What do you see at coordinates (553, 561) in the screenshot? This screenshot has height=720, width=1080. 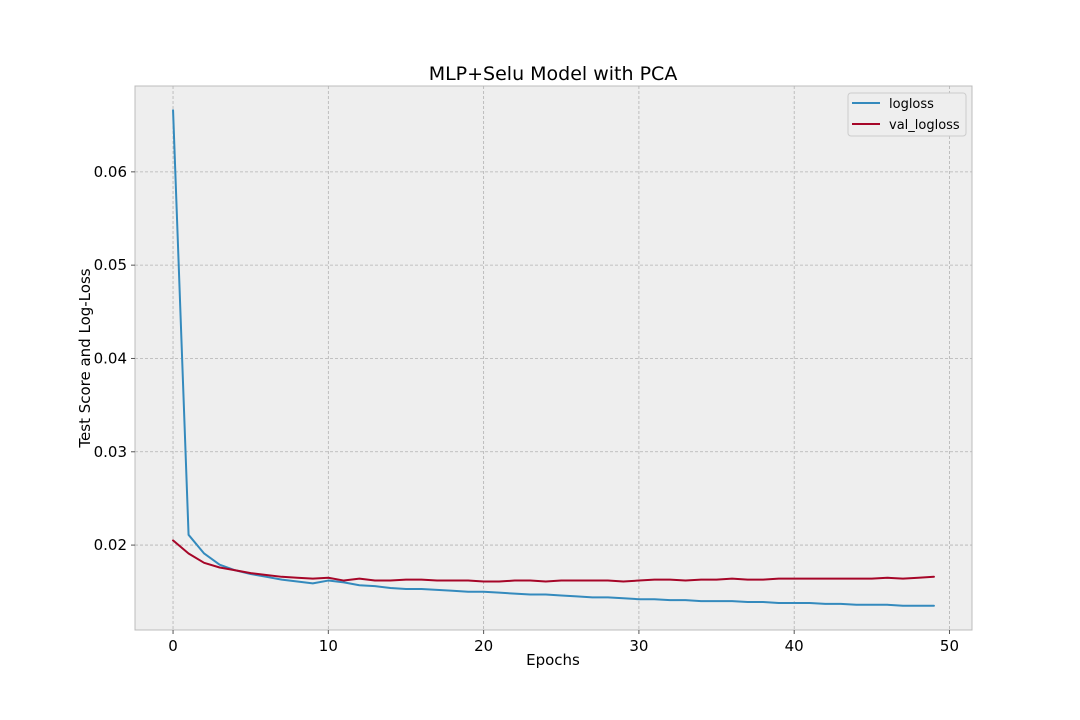 I see `series-line-val-logloss` at bounding box center [553, 561].